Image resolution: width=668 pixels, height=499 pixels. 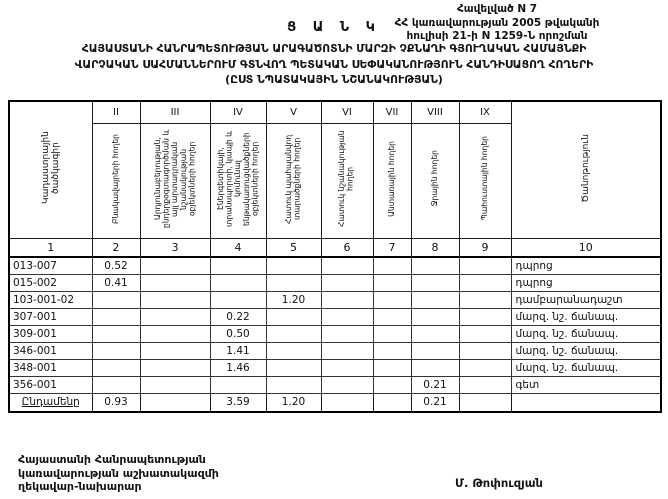 What do you see at coordinates (116, 282) in the screenshot?
I see `value-cell: 0.41` at bounding box center [116, 282].